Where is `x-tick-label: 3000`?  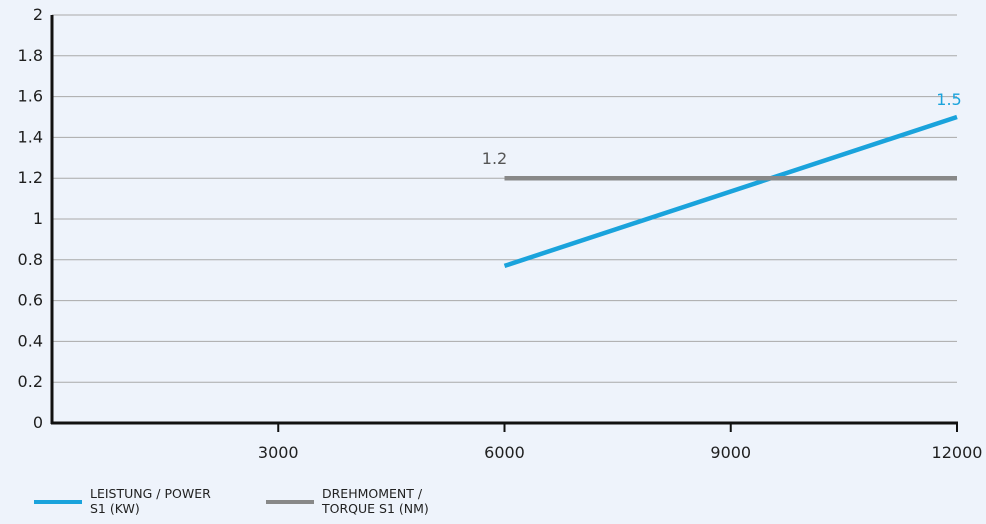 x-tick-label: 3000 is located at coordinates (278, 452).